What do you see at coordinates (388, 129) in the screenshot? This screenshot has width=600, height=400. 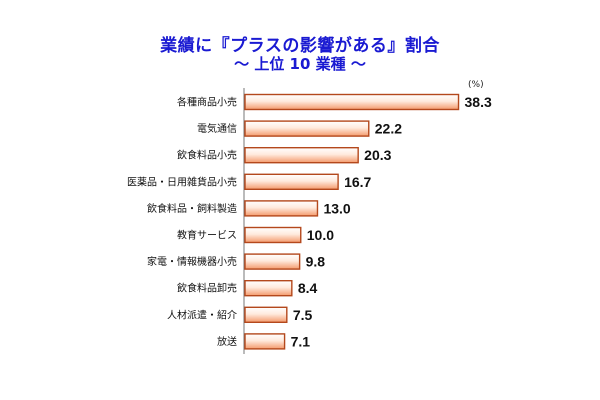 I see `value-label: 22.2` at bounding box center [388, 129].